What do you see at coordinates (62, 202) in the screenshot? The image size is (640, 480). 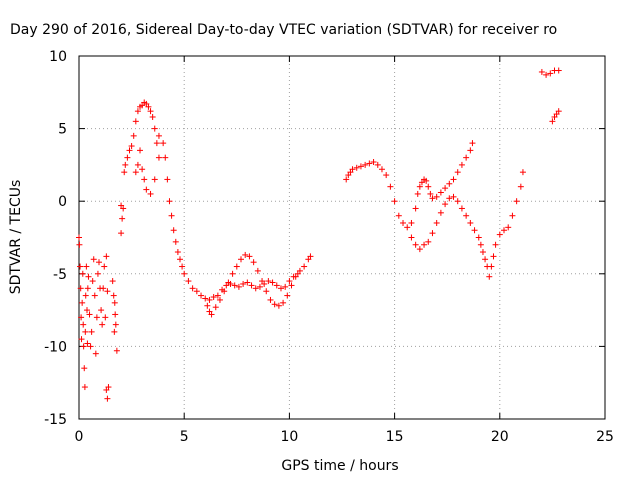 I see `y-tick-label: 0` at bounding box center [62, 202].